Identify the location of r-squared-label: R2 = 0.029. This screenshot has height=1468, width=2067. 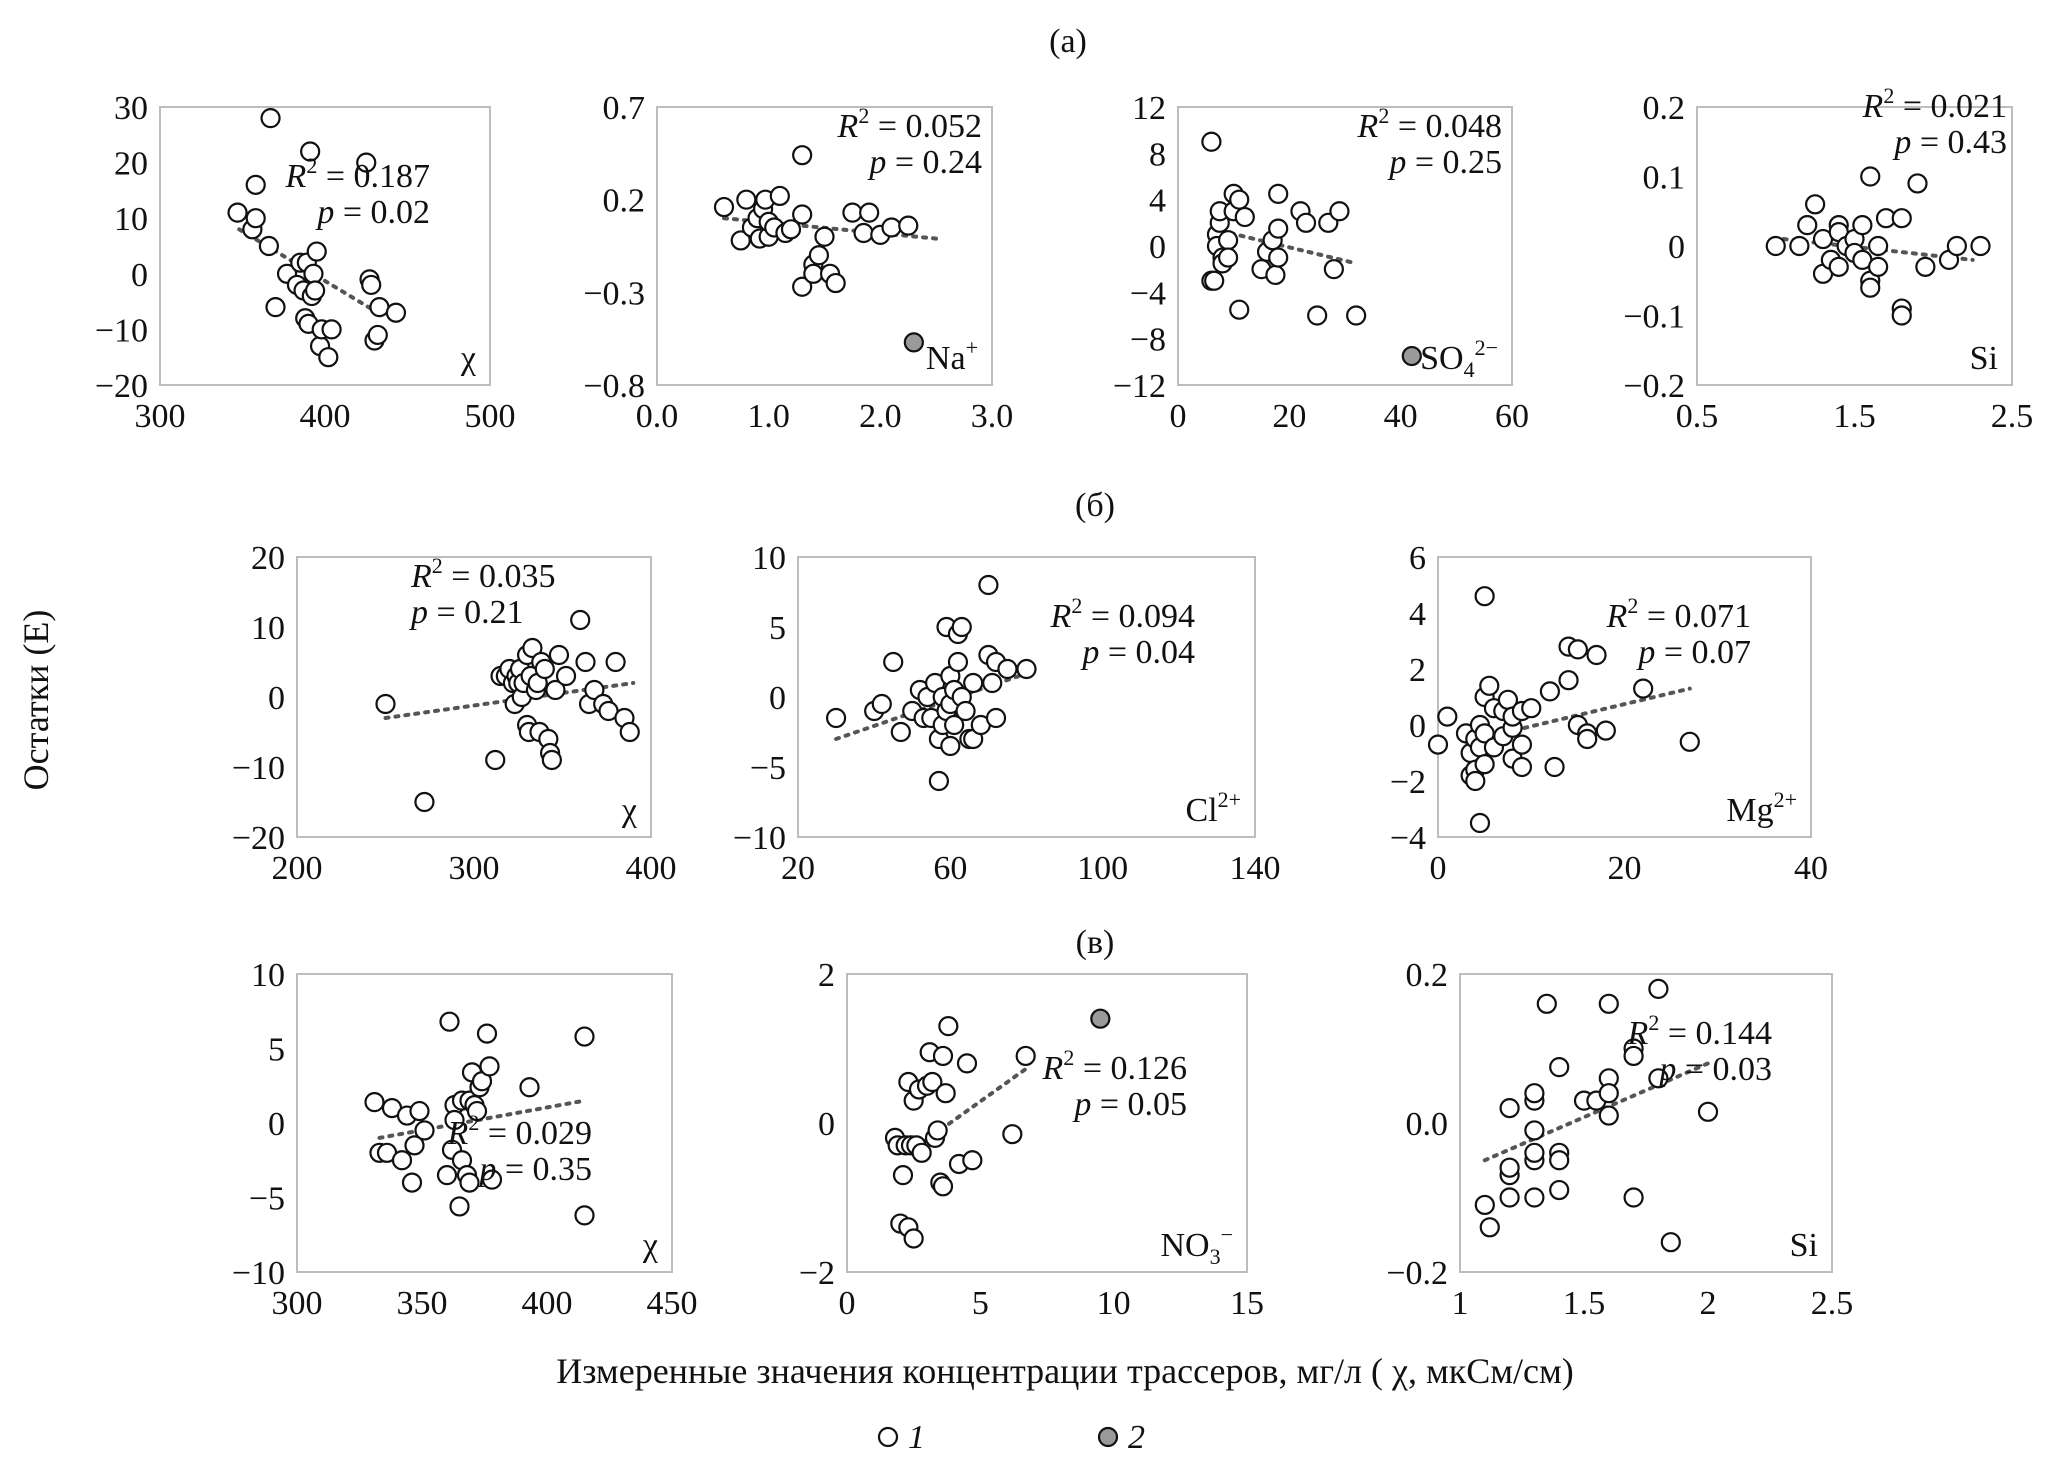
(519, 1131).